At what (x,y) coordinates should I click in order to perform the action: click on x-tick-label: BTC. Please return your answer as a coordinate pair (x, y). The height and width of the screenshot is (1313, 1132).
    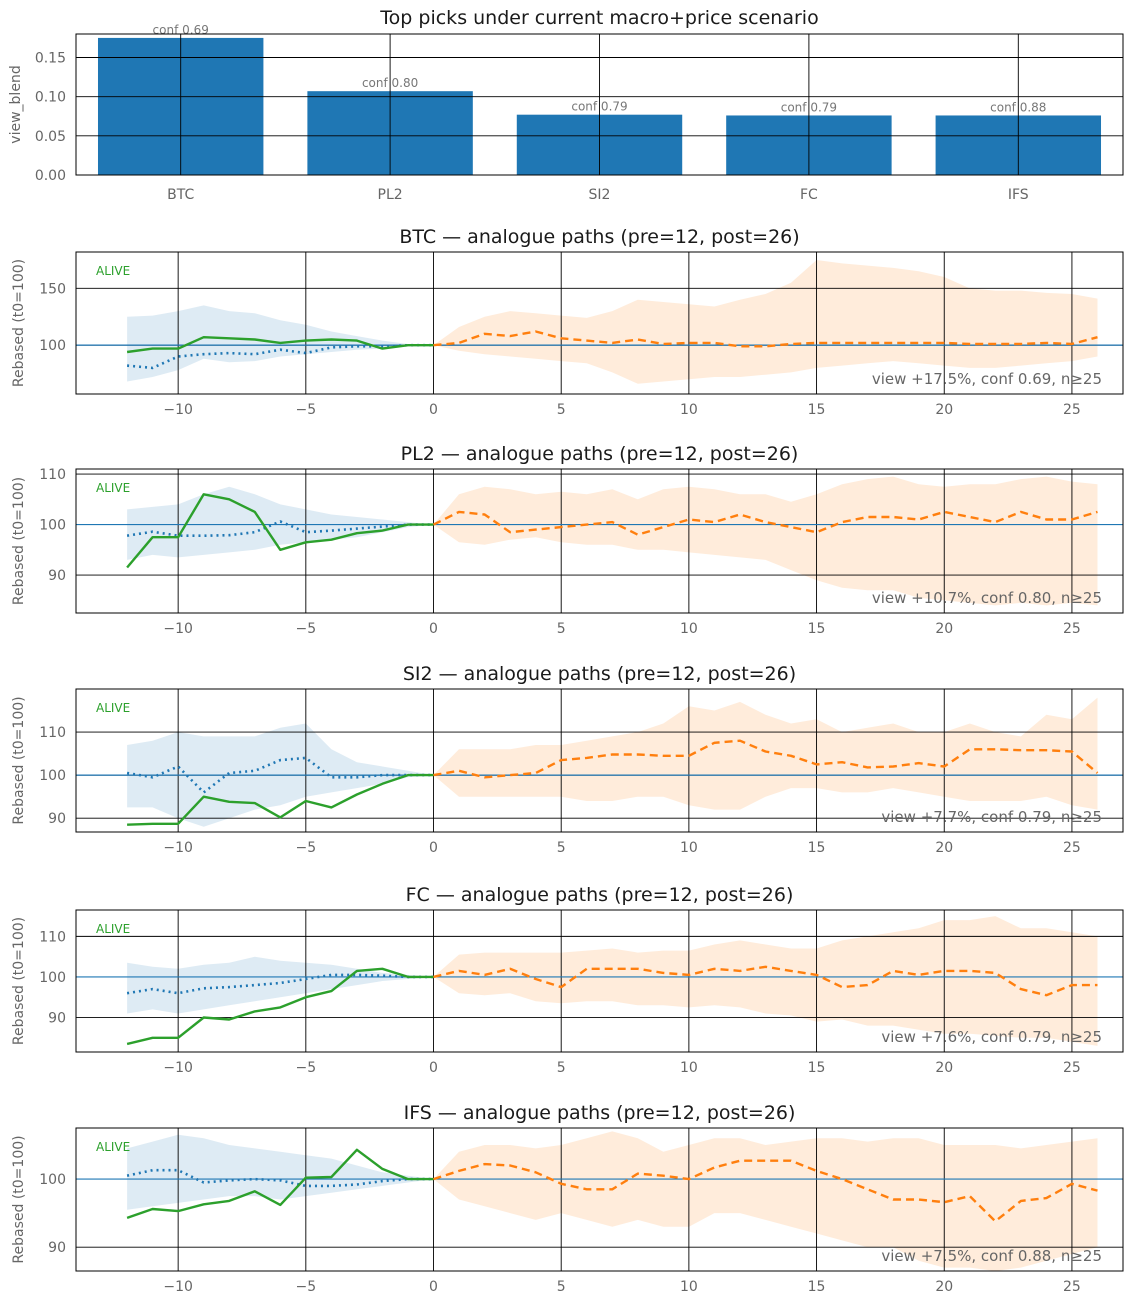
    Looking at the image, I should click on (180, 195).